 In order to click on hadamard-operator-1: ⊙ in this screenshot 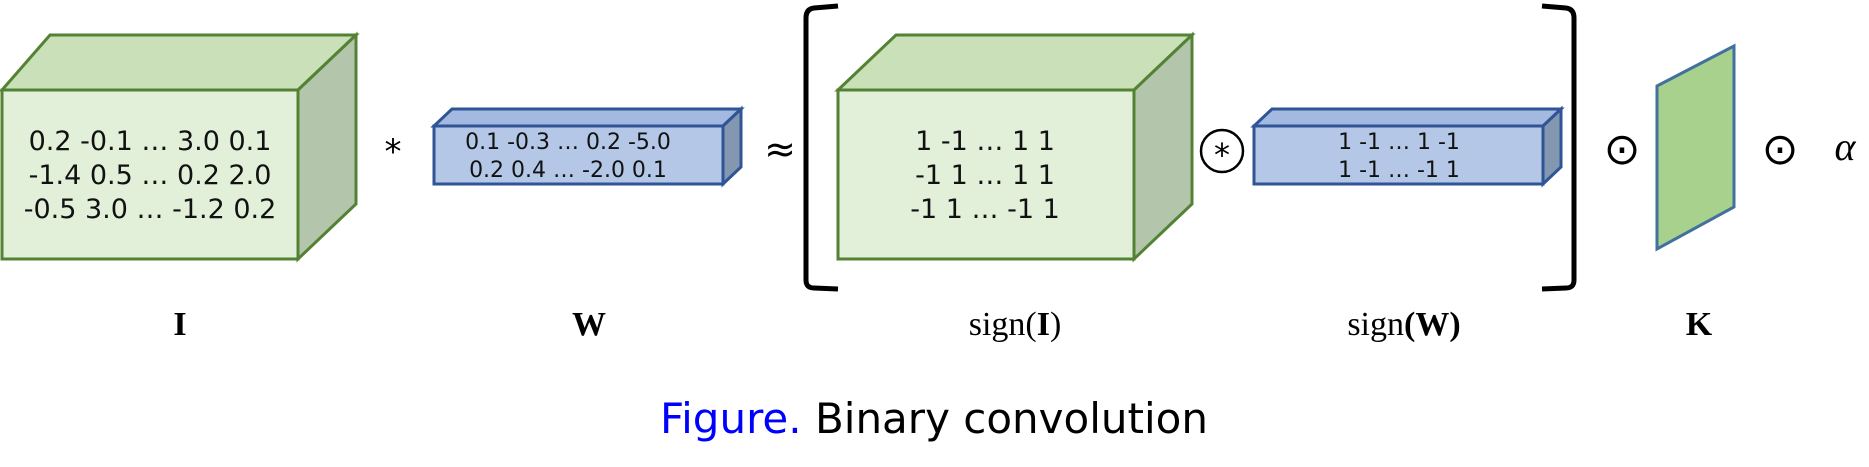, I will do `click(1622, 149)`.